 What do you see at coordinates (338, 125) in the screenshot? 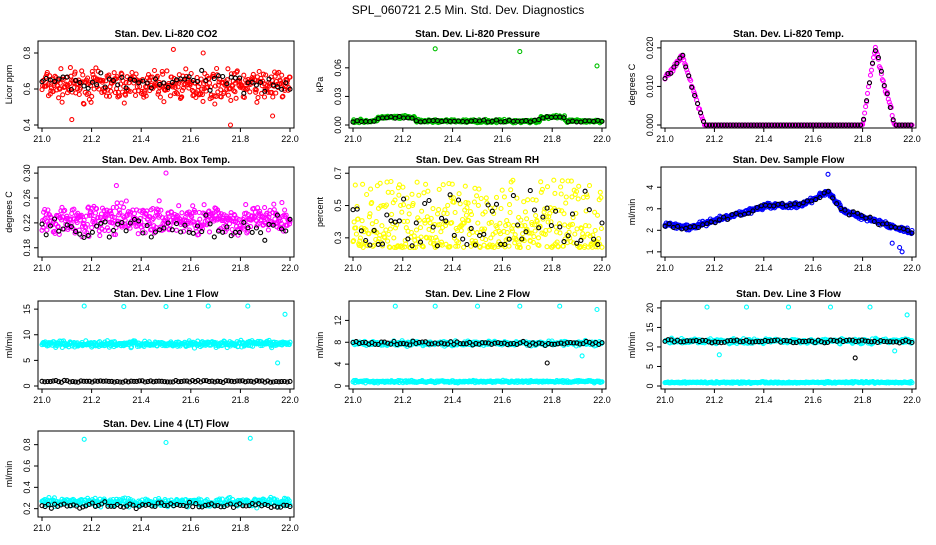
I see `y-tick-label: 0.00` at bounding box center [338, 125].